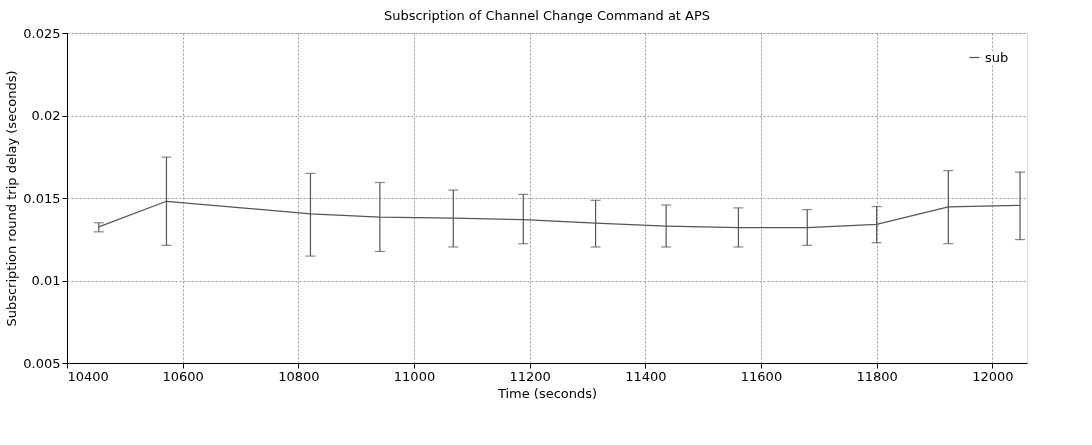 Image resolution: width=1092 pixels, height=445 pixels. Describe the element at coordinates (997, 57) in the screenshot. I see `legend-label: sub` at that location.